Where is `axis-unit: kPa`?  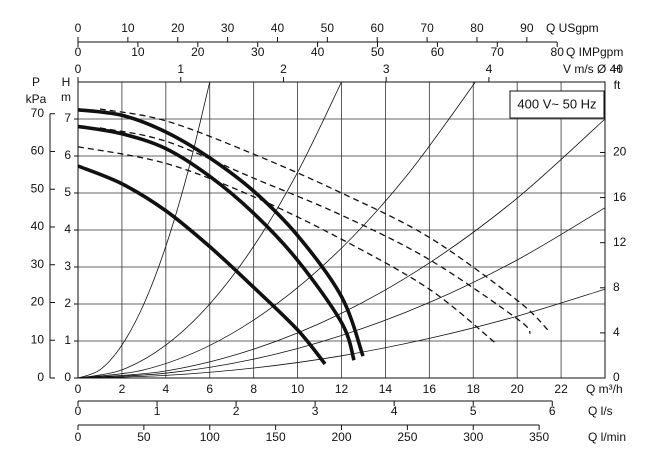
axis-unit: kPa is located at coordinates (36, 99).